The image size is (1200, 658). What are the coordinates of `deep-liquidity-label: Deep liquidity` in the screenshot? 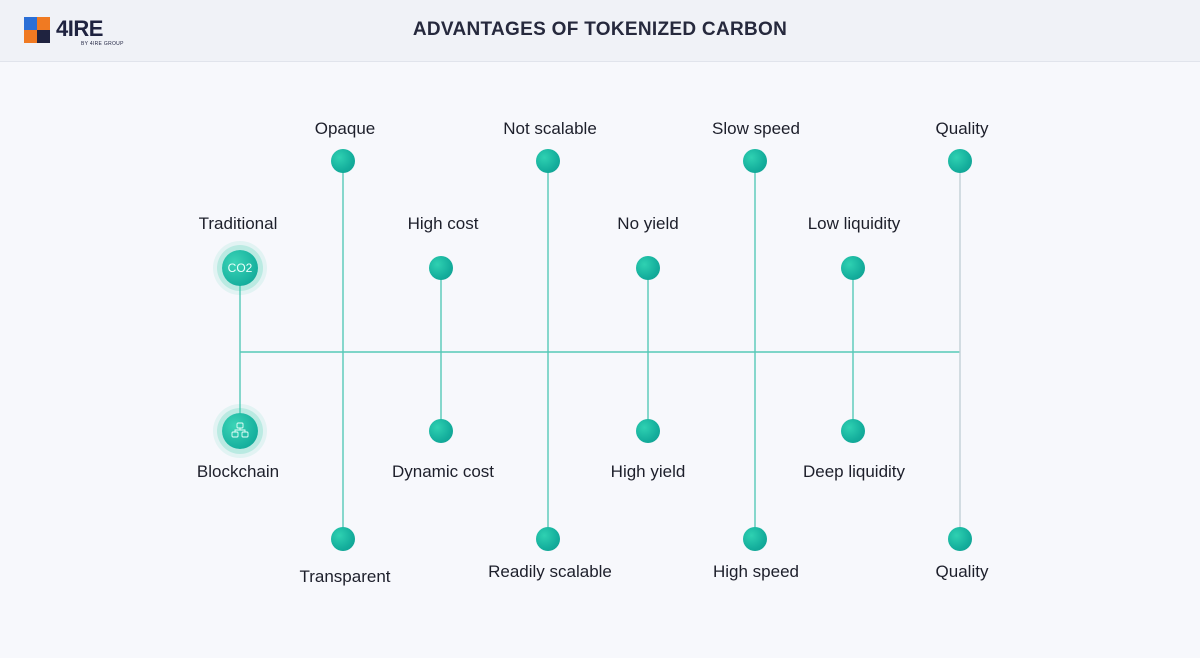 It's located at (854, 471).